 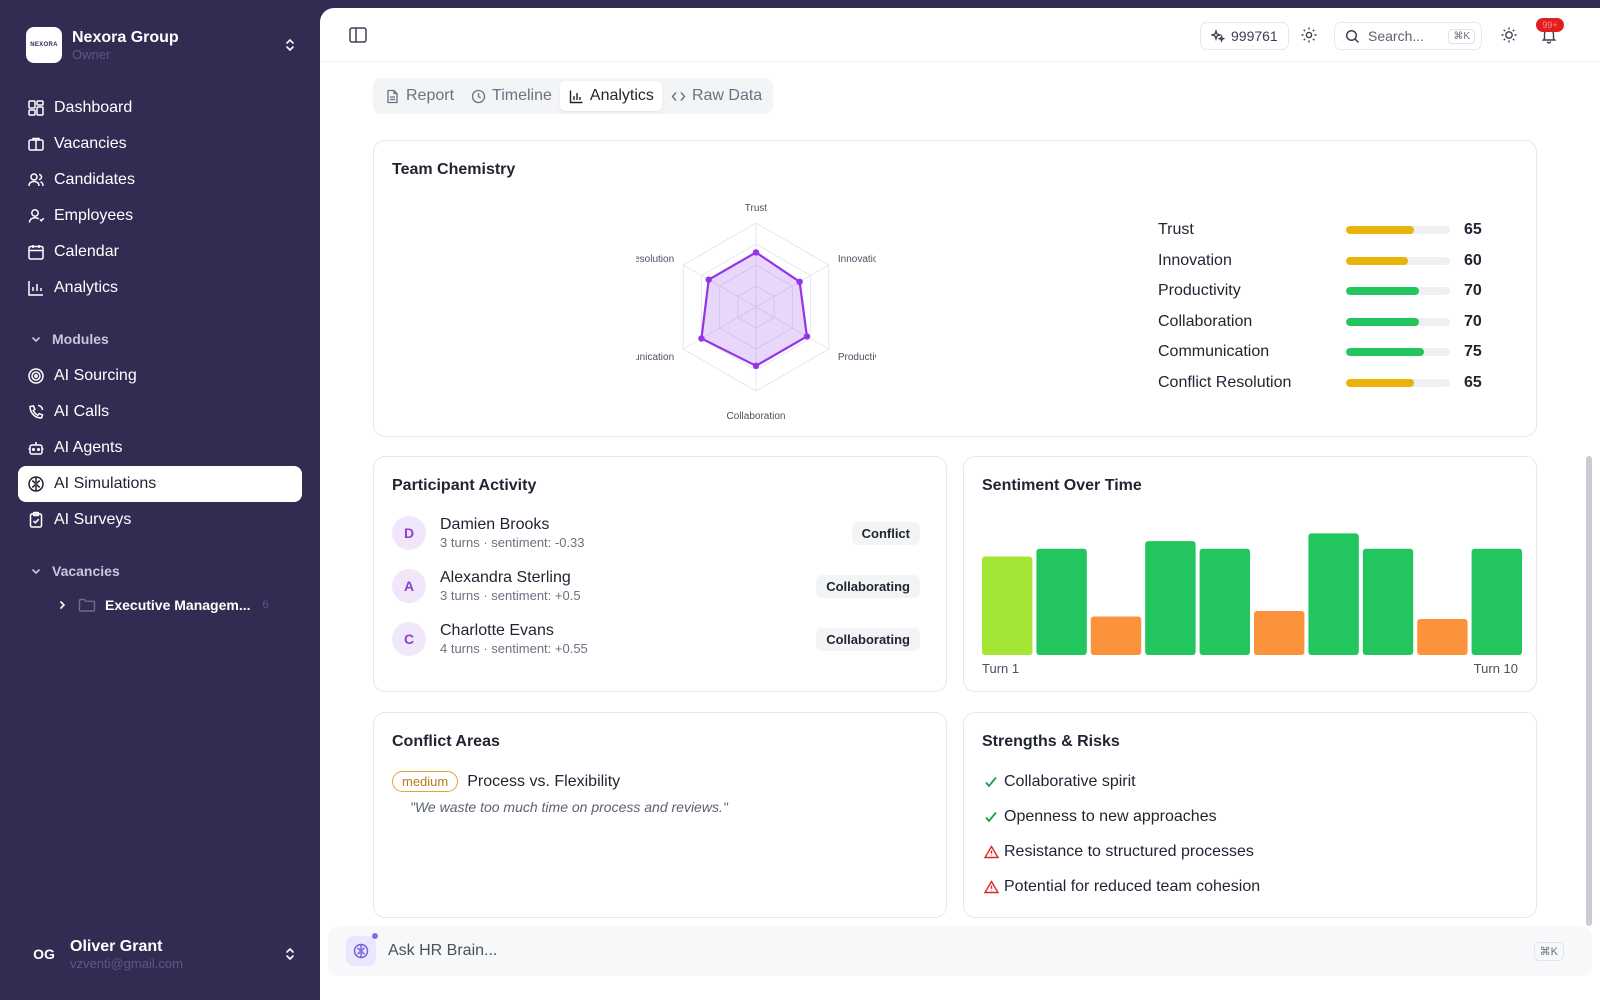 What do you see at coordinates (82, 411) in the screenshot?
I see `nav-label: AI Calls` at bounding box center [82, 411].